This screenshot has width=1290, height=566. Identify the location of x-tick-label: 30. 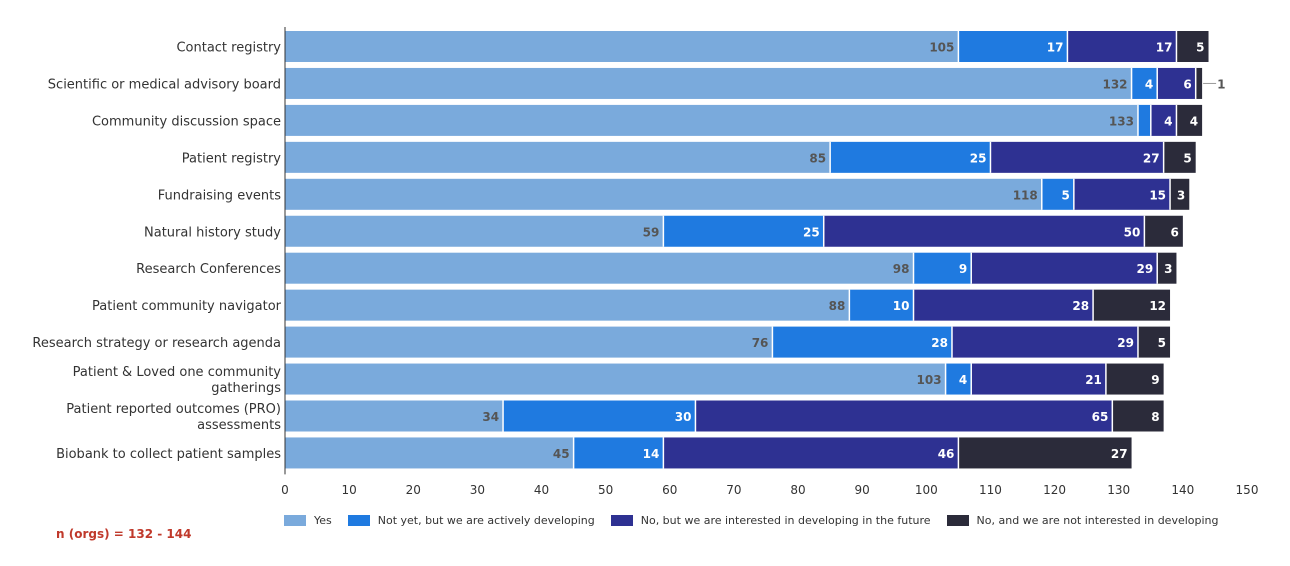
(477, 490).